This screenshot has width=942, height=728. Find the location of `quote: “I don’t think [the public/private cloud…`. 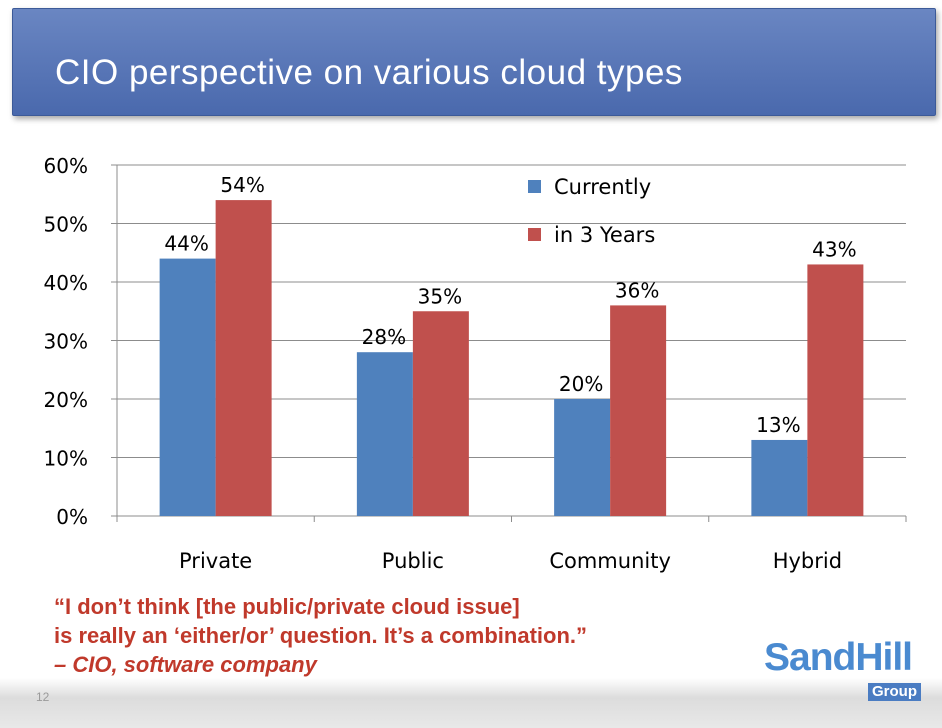

quote: “I don’t think [the public/private cloud… is located at coordinates (320, 635).